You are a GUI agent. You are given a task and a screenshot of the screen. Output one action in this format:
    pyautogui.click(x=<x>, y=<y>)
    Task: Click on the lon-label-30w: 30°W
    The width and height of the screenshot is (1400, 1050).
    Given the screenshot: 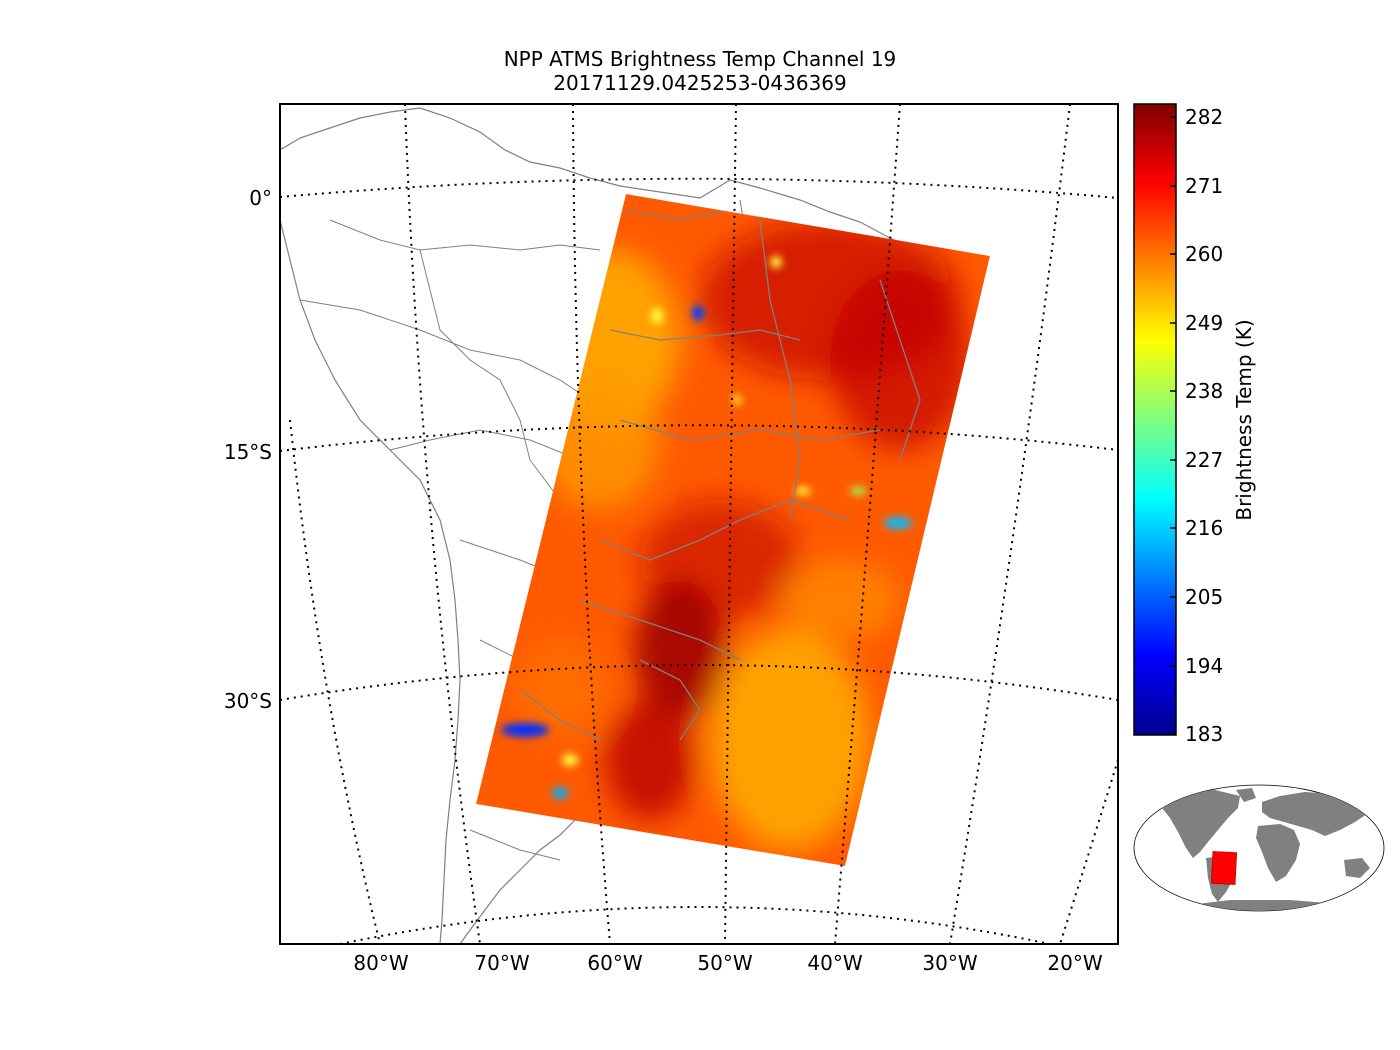 What is the action you would take?
    pyautogui.click(x=949, y=963)
    